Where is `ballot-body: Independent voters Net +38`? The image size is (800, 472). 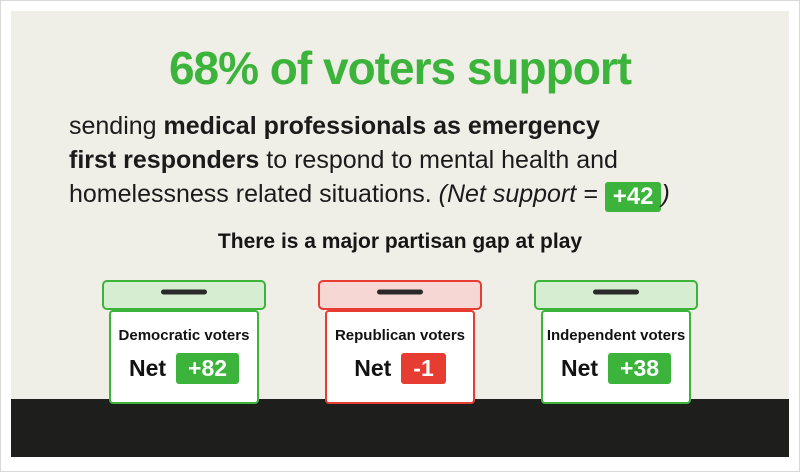 ballot-body: Independent voters Net +38 is located at coordinates (616, 357).